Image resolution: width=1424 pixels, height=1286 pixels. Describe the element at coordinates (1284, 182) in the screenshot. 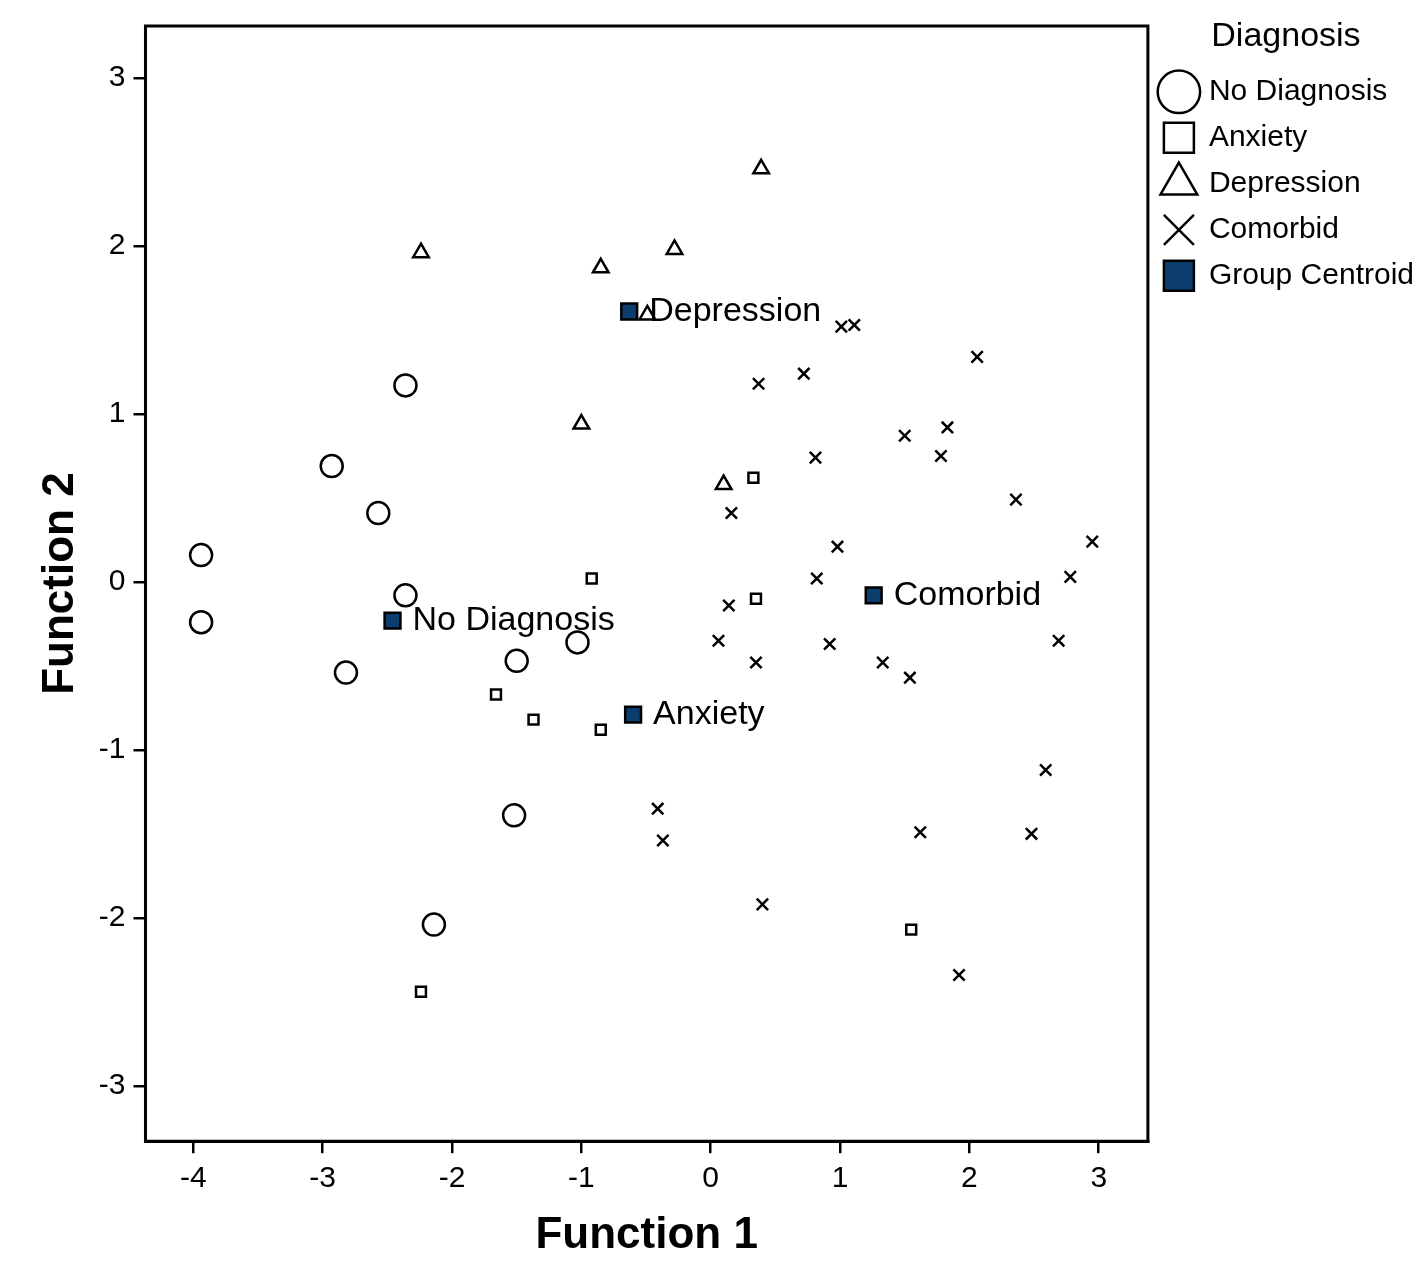

I see `legend-label: Depression` at that location.